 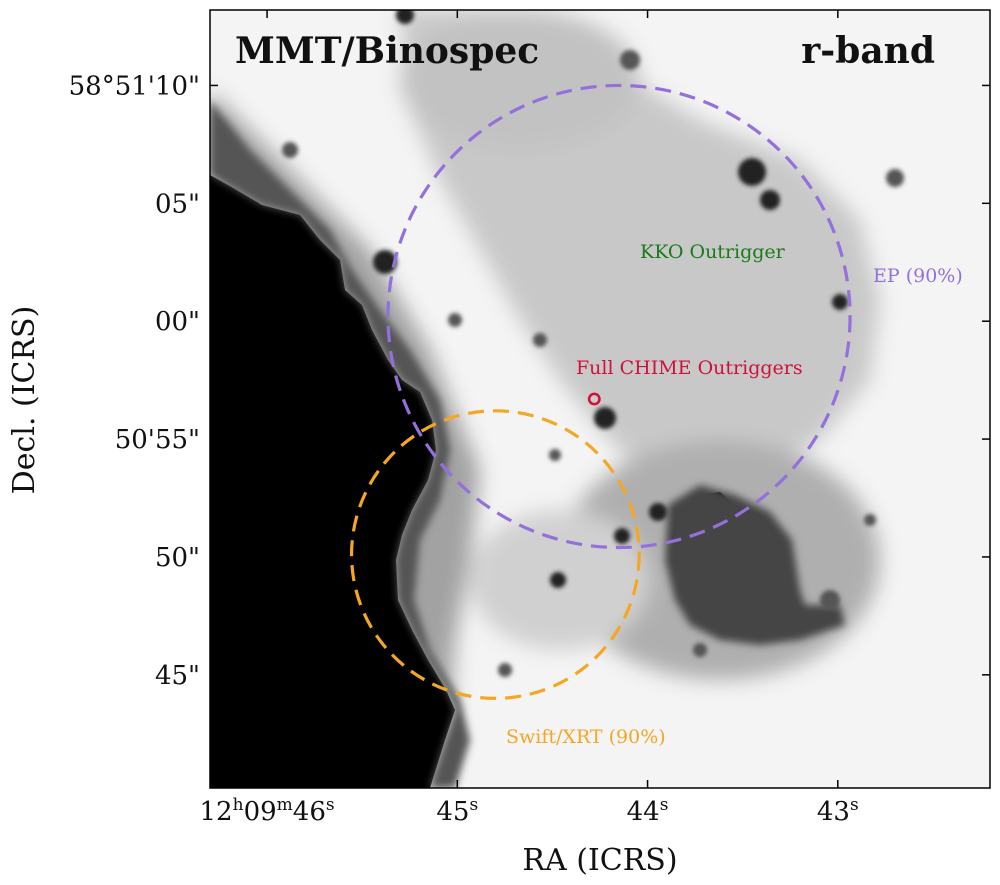 What do you see at coordinates (586, 737) in the screenshot?
I see `annotation-swift-xrt: Swift/XRT (90%)` at bounding box center [586, 737].